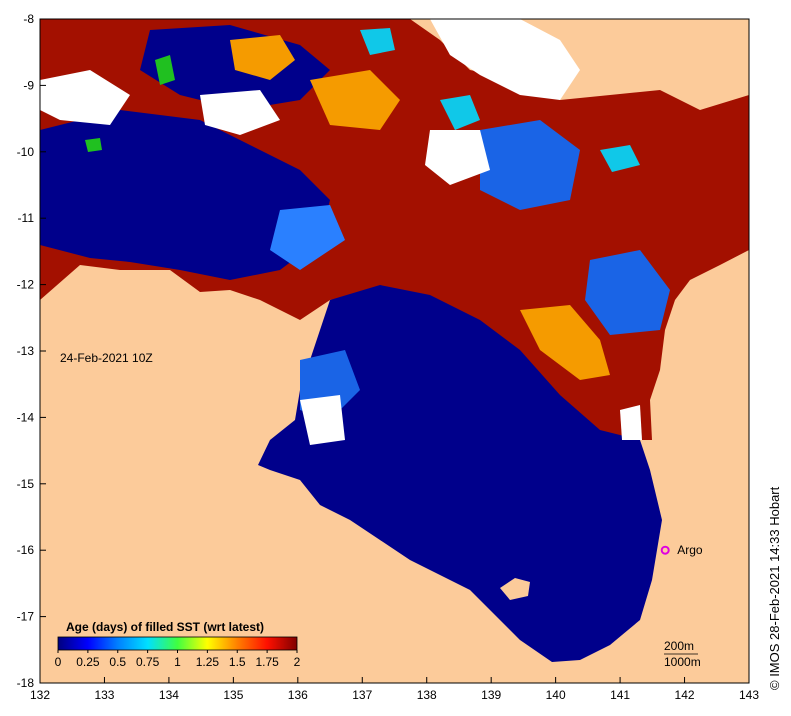 This screenshot has width=791, height=716. What do you see at coordinates (682, 662) in the screenshot?
I see `contour-label-1000m: 1000m` at bounding box center [682, 662].